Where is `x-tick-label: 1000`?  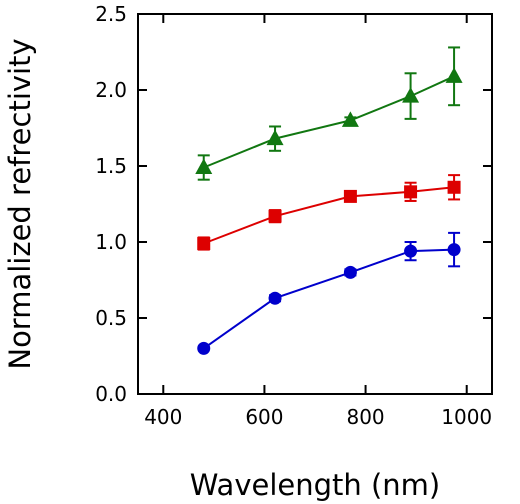 x-tick-label: 1000 is located at coordinates (466, 417).